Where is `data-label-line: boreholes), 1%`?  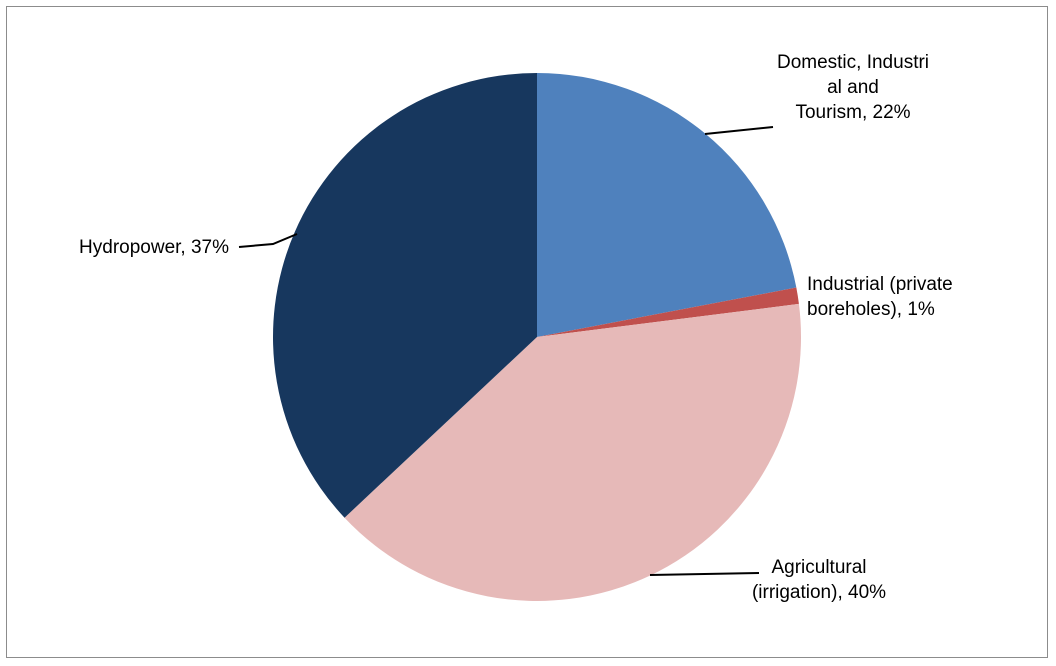 data-label-line: boreholes), 1% is located at coordinates (871, 309).